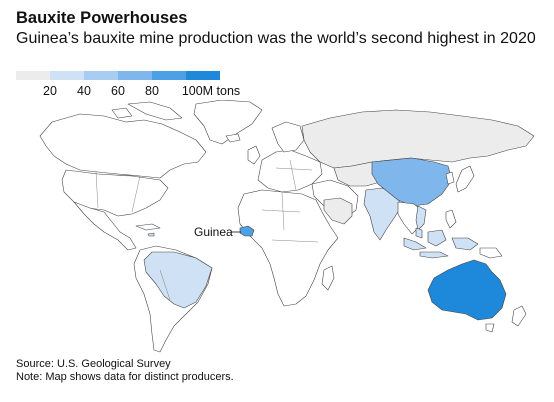 Image resolution: width=554 pixels, height=402 pixels. Describe the element at coordinates (328, 278) in the screenshot. I see `country-madagascar` at that location.